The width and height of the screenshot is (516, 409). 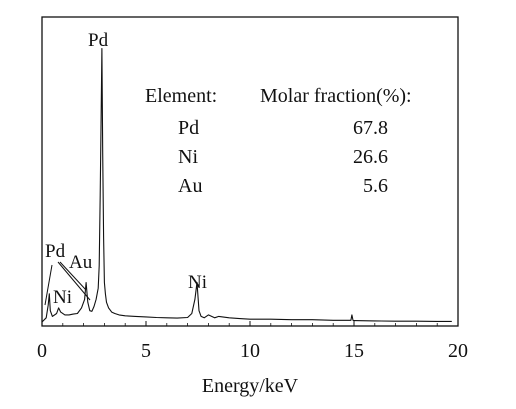 What do you see at coordinates (250, 386) in the screenshot?
I see `x-axis-title: Energy/keV` at bounding box center [250, 386].